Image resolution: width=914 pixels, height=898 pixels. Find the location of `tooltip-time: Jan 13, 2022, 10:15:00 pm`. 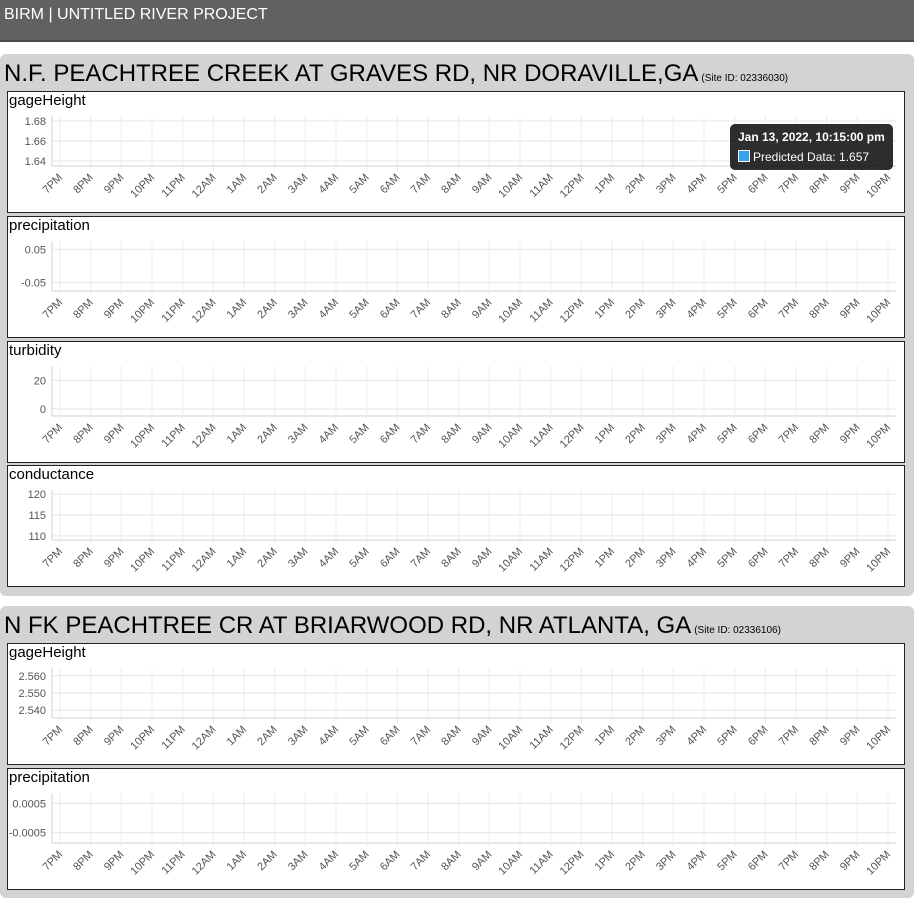

tooltip-time: Jan 13, 2022, 10:15:00 pm is located at coordinates (811, 137).